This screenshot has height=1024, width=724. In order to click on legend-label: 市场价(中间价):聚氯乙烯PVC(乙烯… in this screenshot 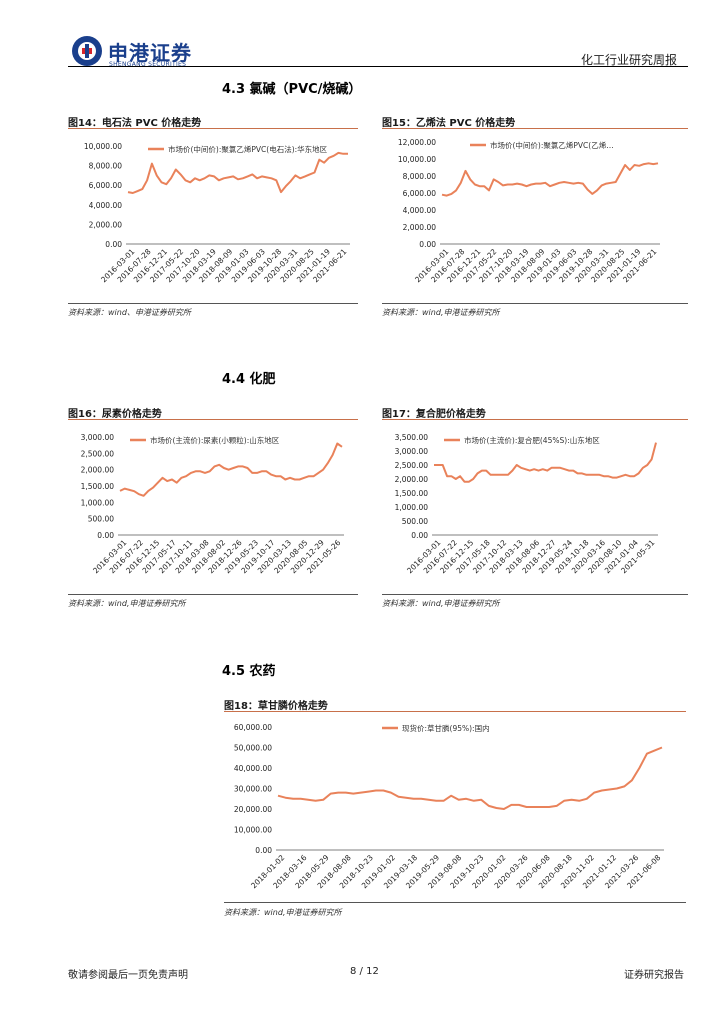, I will do `click(552, 145)`.